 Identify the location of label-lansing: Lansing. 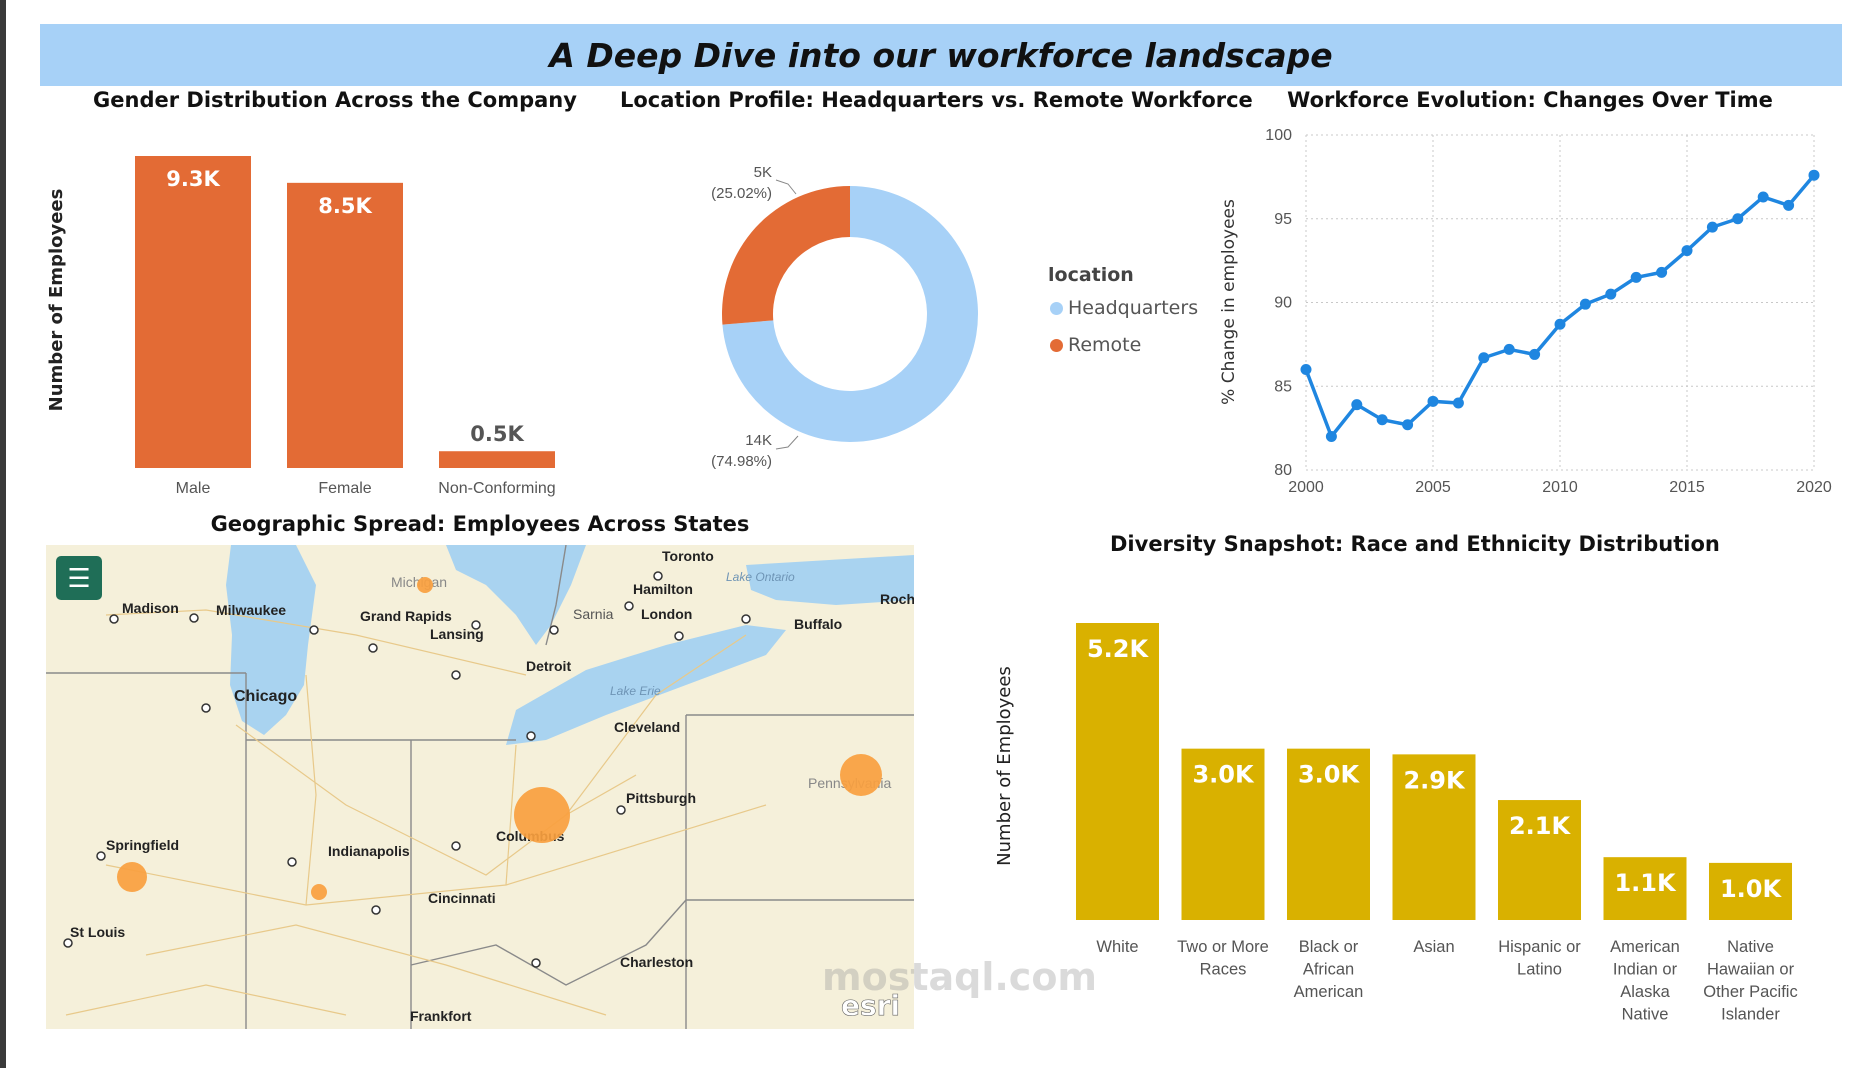
(457, 634).